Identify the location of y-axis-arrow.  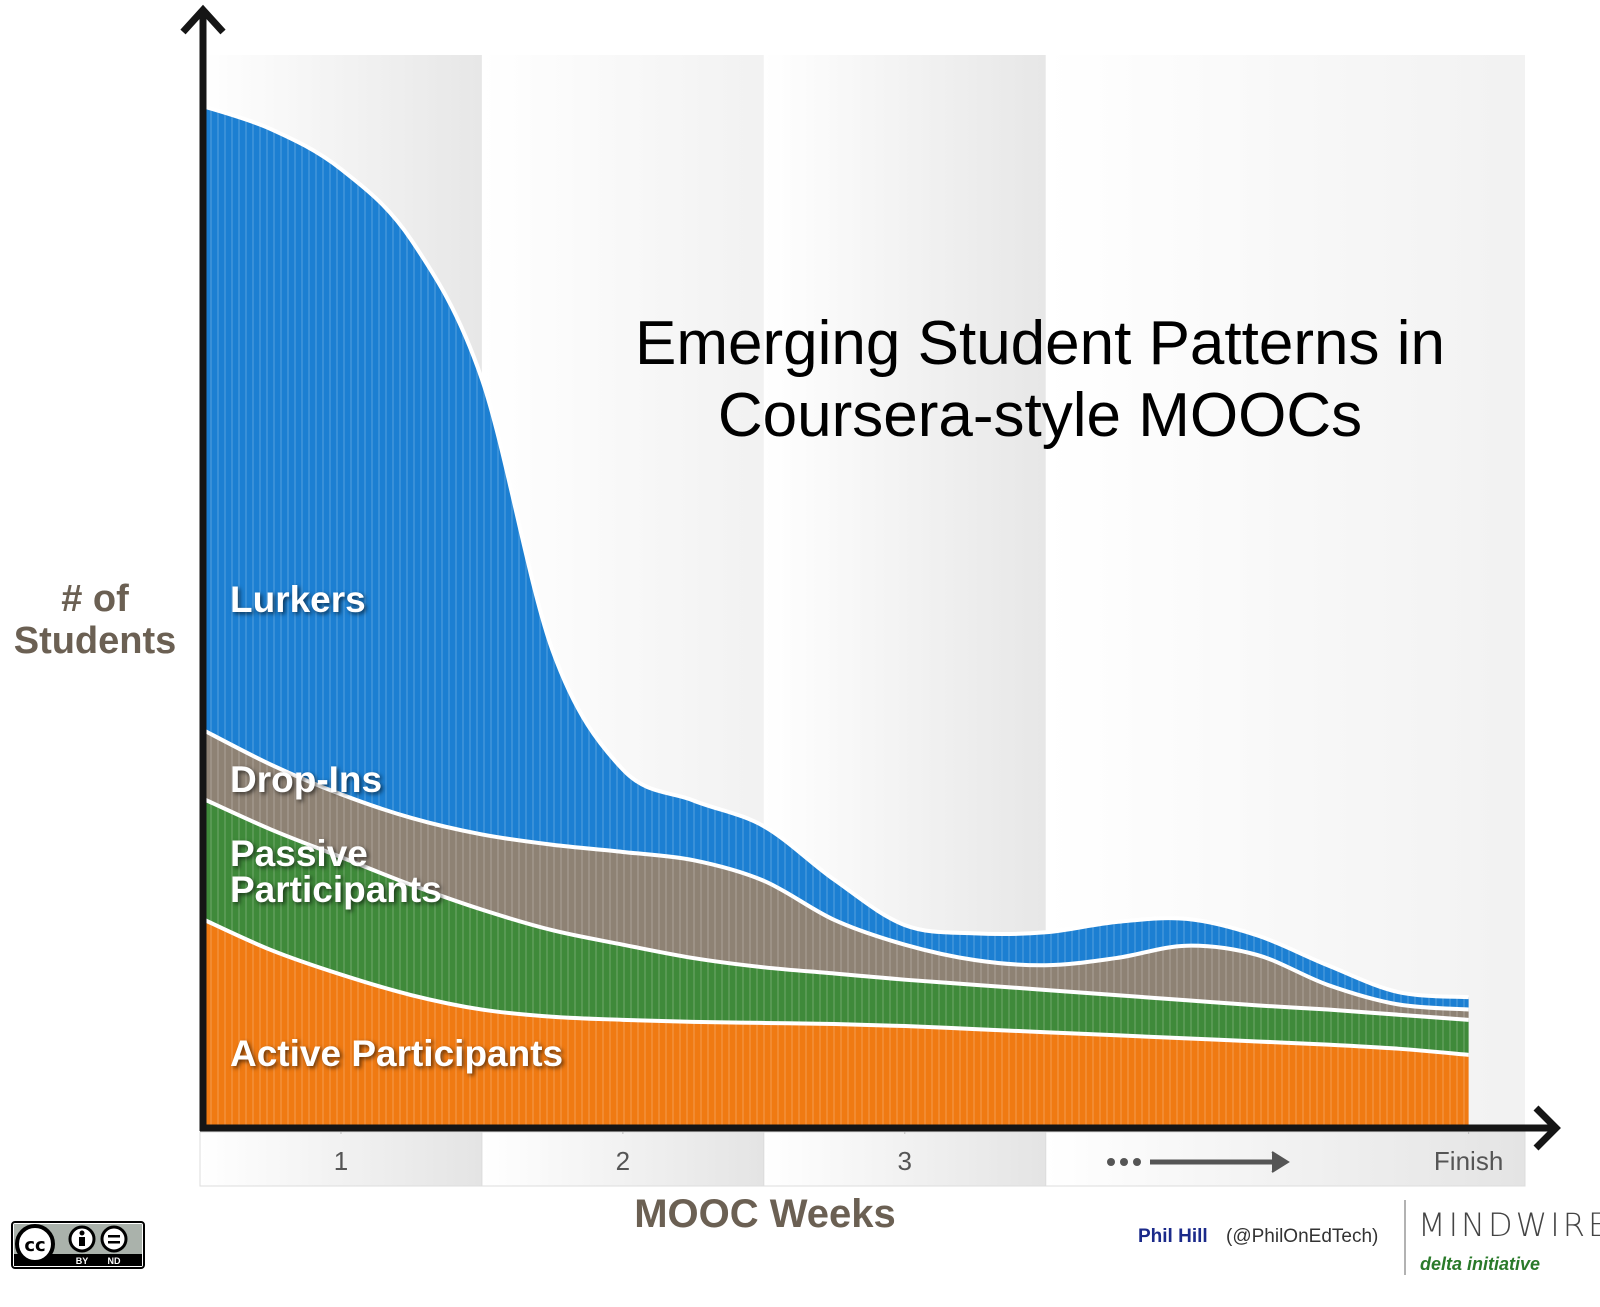
(203, 19).